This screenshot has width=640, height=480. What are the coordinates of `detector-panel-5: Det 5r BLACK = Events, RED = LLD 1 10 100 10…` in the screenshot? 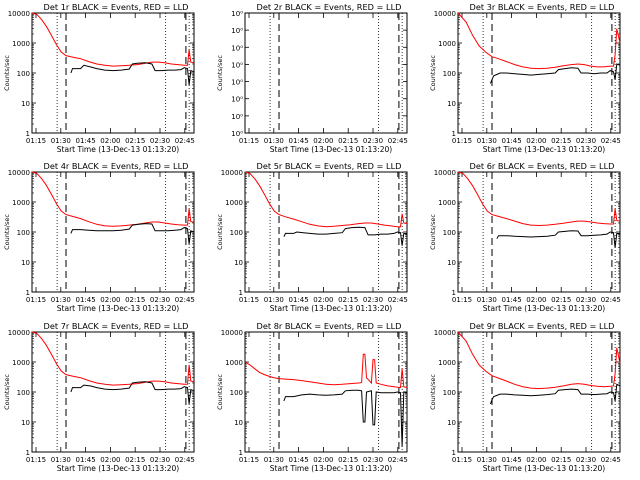 It's located at (312, 237).